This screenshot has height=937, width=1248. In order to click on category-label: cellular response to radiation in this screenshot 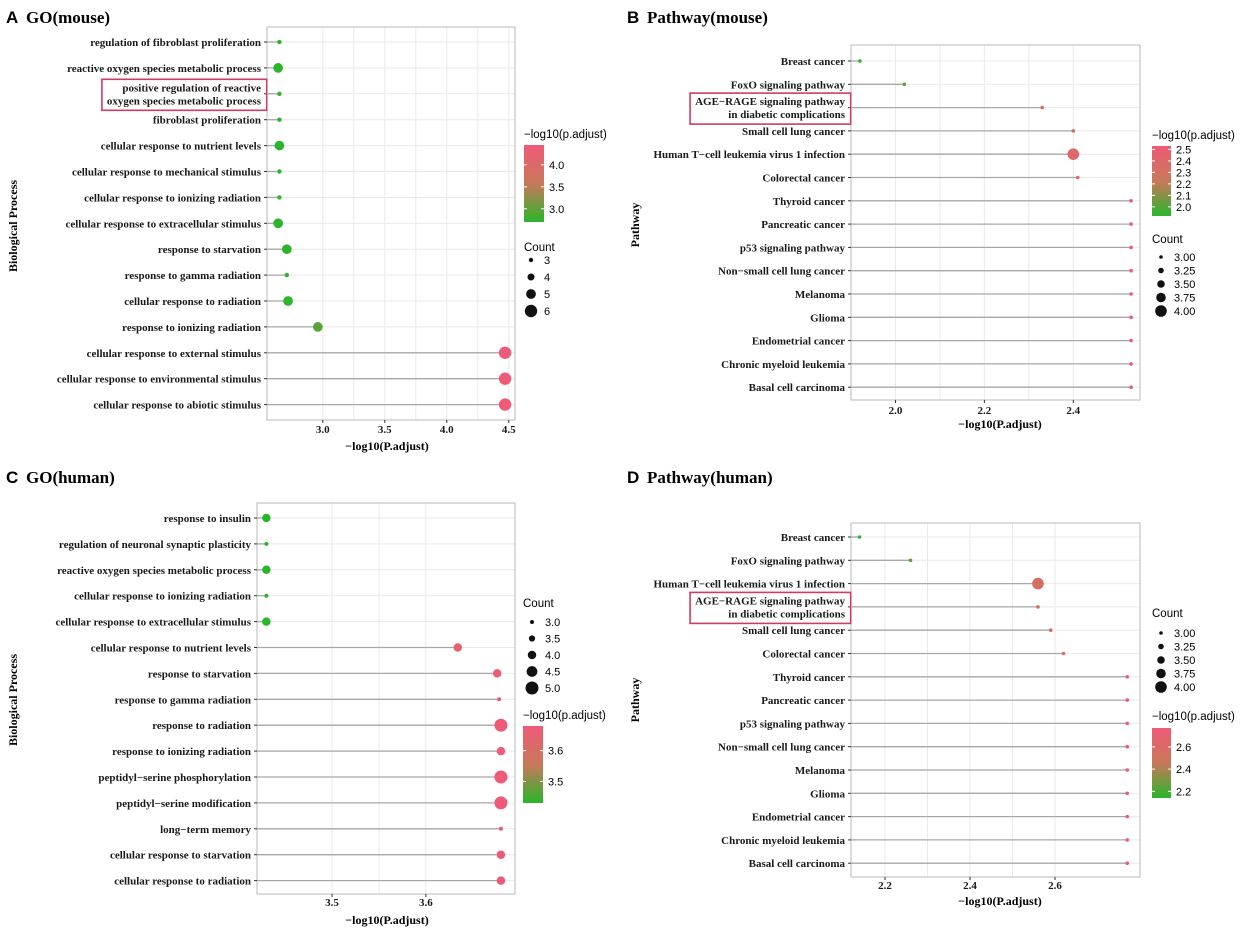, I will do `click(182, 882)`.